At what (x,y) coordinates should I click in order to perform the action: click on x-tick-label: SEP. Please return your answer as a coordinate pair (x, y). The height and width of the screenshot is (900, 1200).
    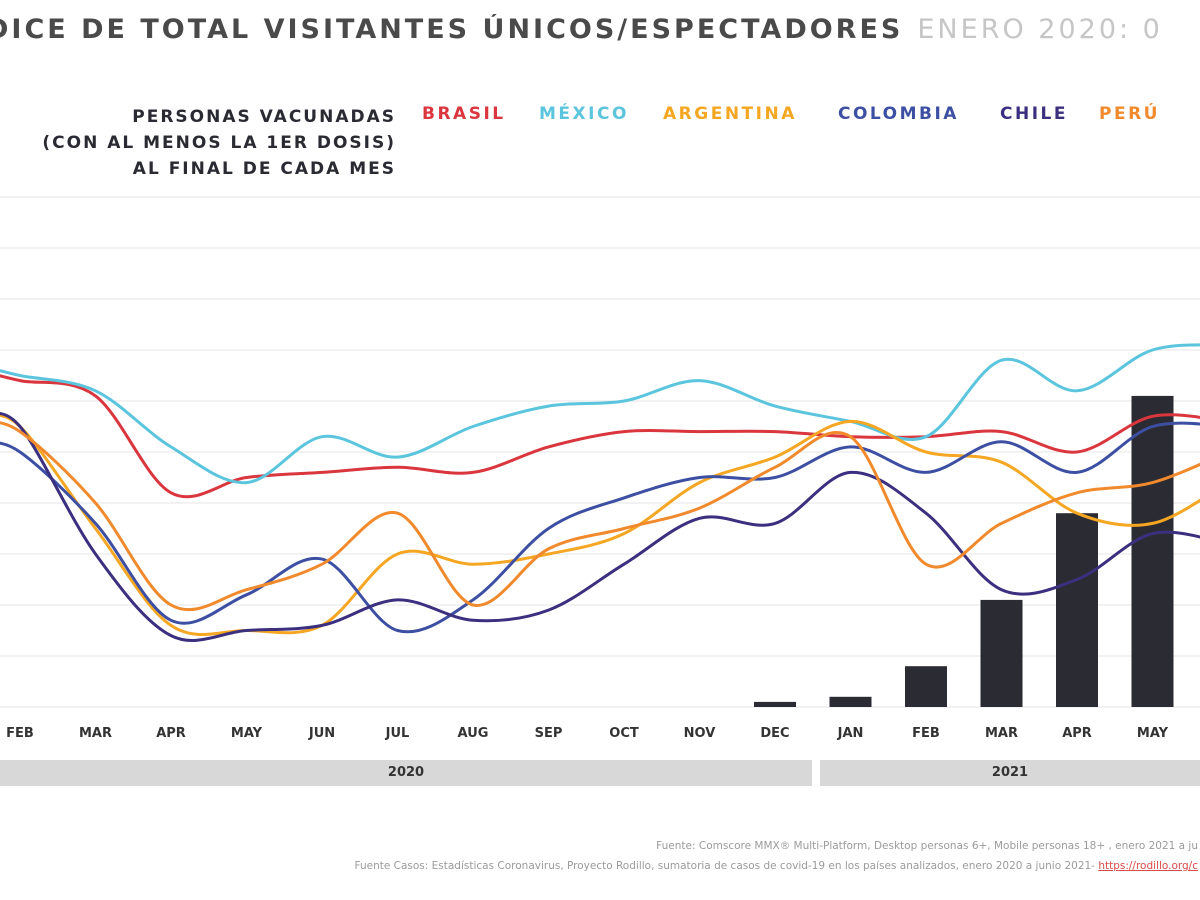
    Looking at the image, I should click on (549, 733).